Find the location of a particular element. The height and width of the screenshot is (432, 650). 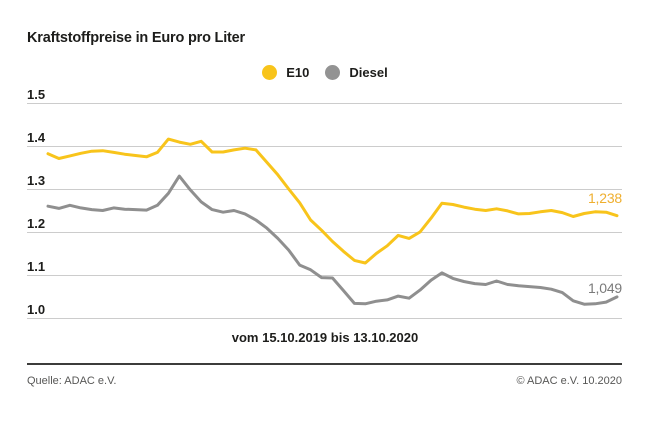

e10-end-value-label: 1,238 is located at coordinates (604, 198).